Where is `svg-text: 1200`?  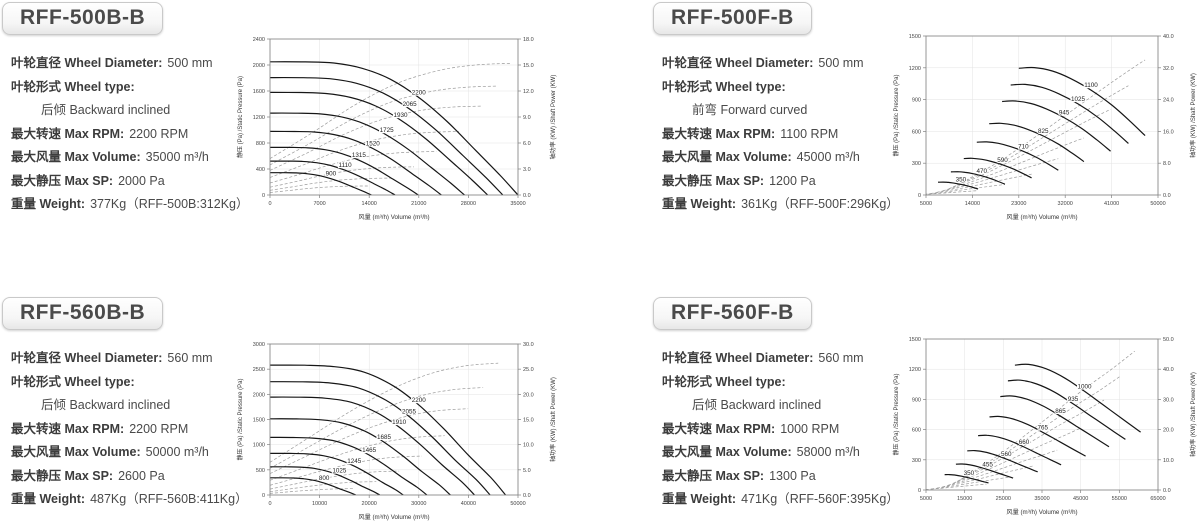
svg-text: 1200 is located at coordinates (259, 118).